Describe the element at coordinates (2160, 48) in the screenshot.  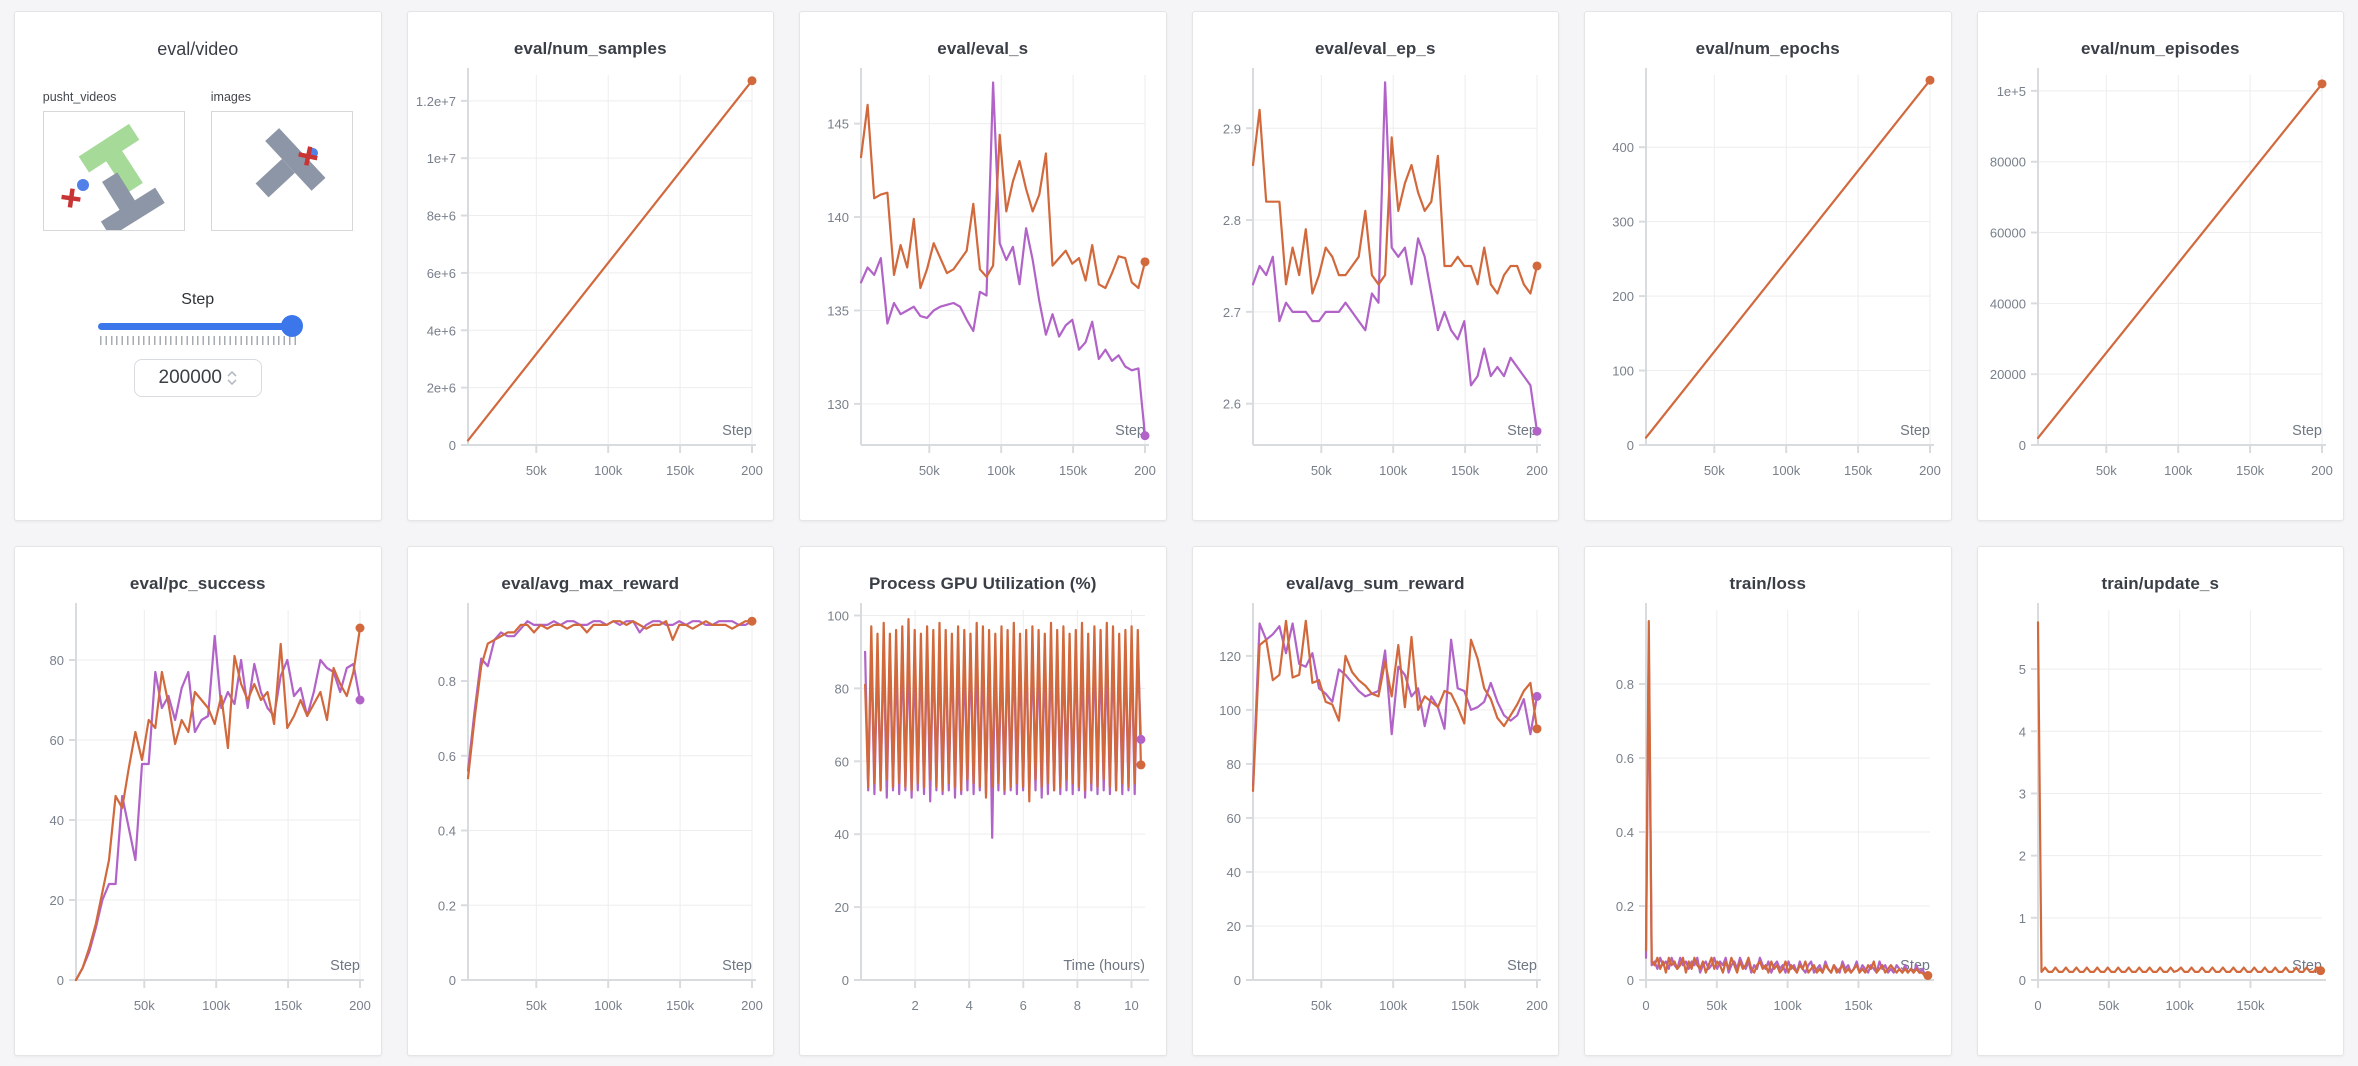
I see `chart-title: eval/num_episodes` at that location.